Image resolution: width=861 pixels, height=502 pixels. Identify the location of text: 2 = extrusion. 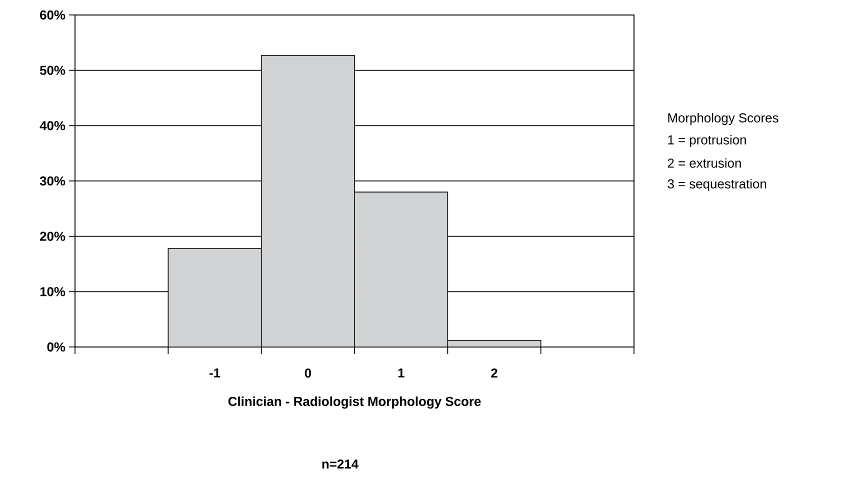
(704, 163).